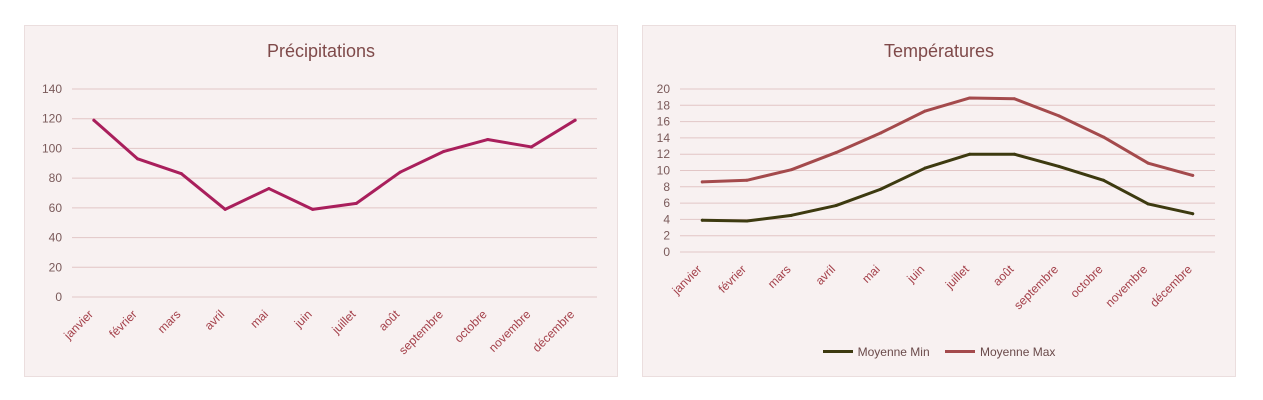  Describe the element at coordinates (916, 274) in the screenshot. I see `temperature-x-tick-label: juin` at that location.